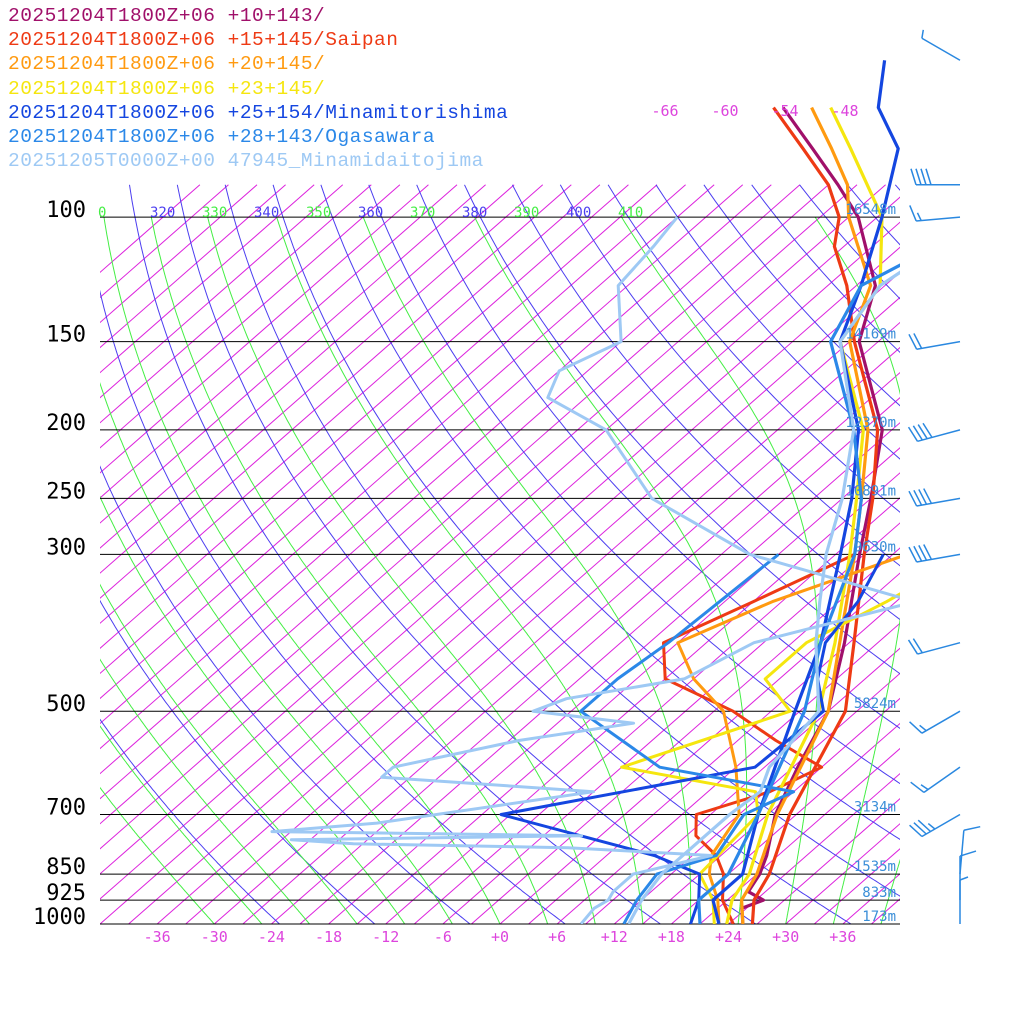 This screenshot has height=1024, width=1024. I want to click on pressure-label: 850, so click(66, 867).